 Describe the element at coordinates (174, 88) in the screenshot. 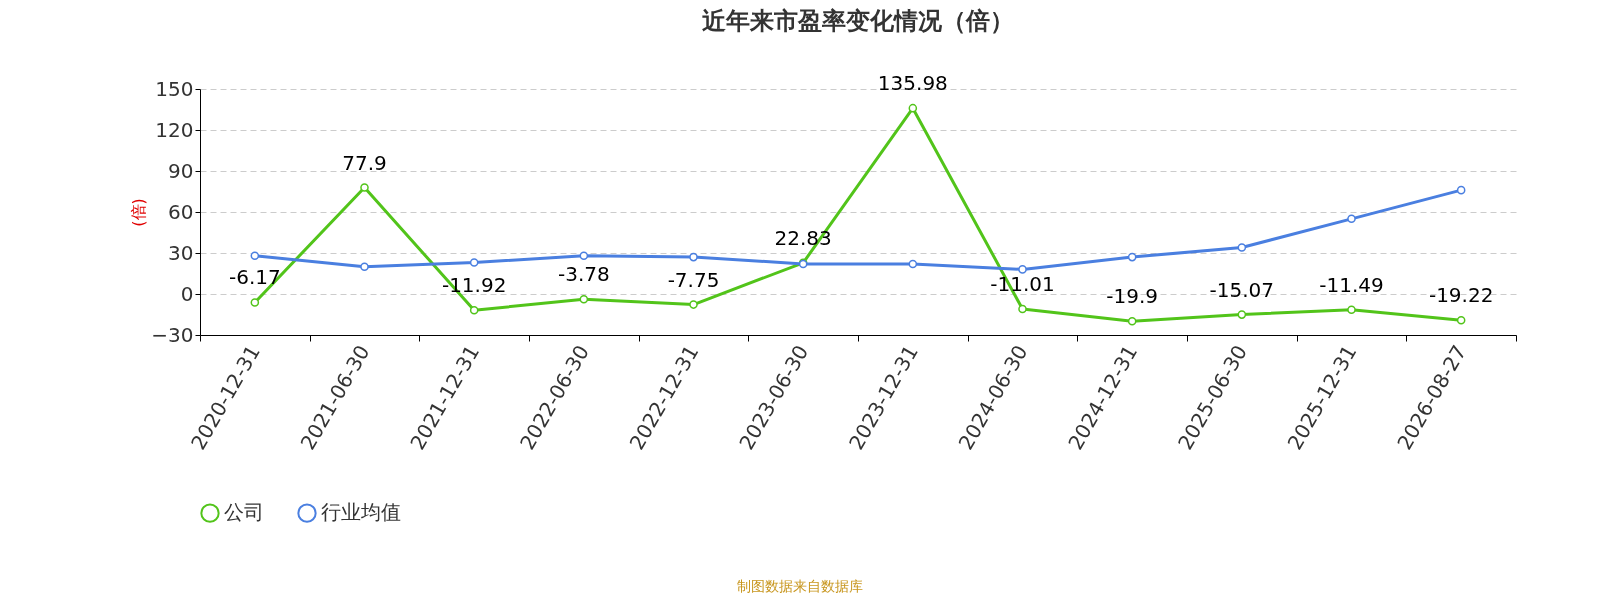

I see `y-tick-label: 150` at that location.